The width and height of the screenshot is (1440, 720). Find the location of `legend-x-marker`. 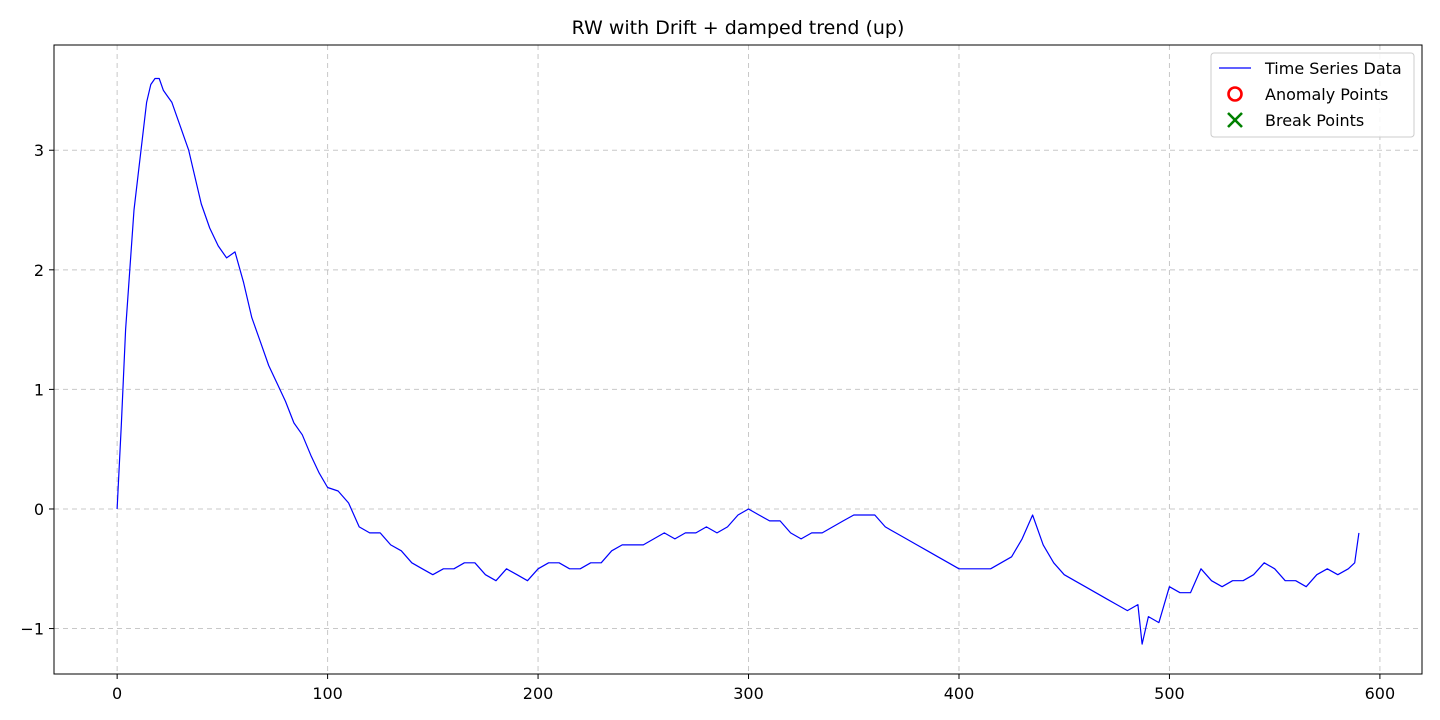

legend-x-marker is located at coordinates (1235, 120).